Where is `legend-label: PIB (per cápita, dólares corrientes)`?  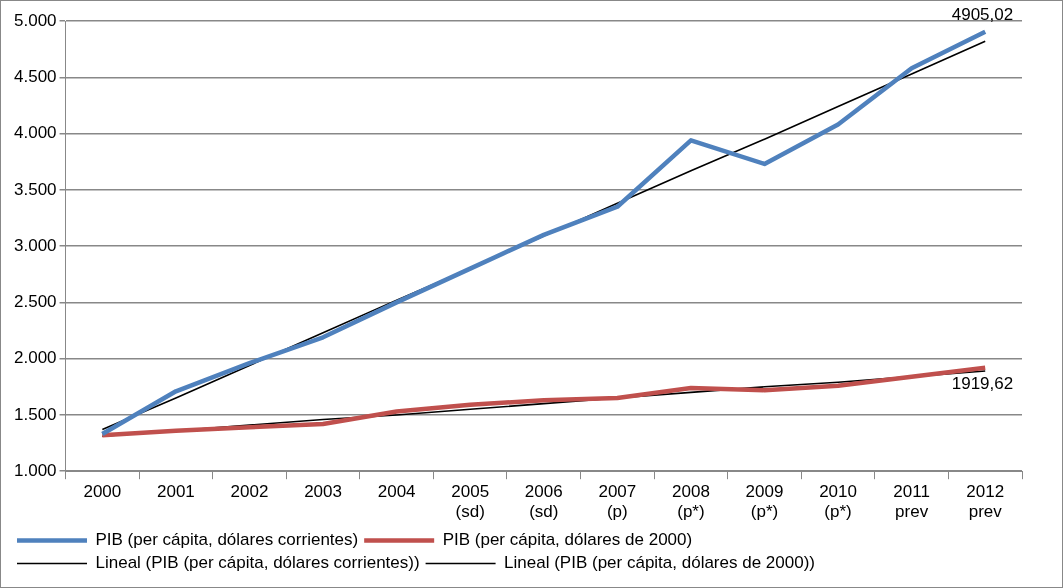 legend-label: PIB (per cápita, dólares corrientes) is located at coordinates (227, 540).